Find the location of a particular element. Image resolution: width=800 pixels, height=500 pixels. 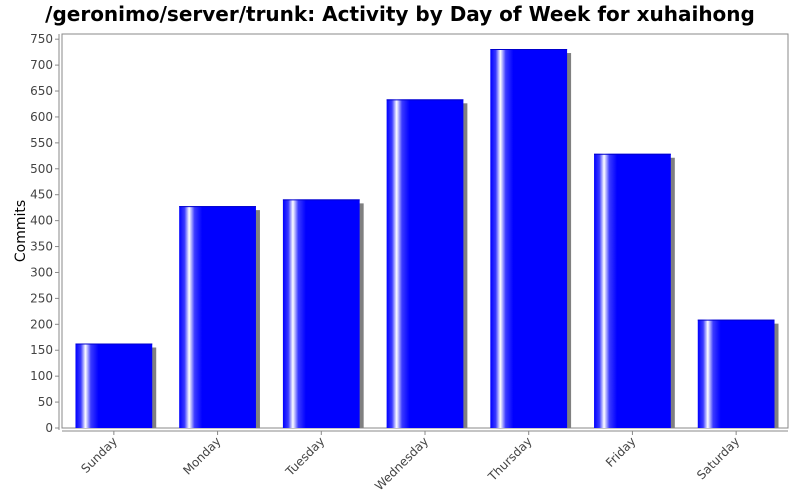

x-tick-label: Sunday is located at coordinates (99, 455).